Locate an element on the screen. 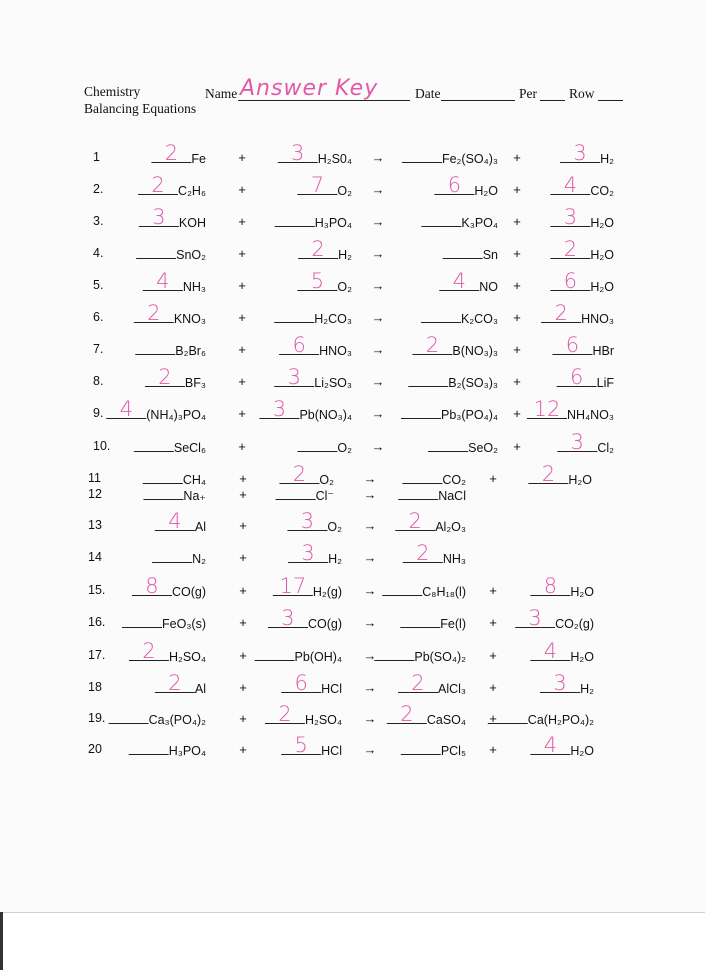 The image size is (705, 971). coefficient-value: 2 is located at coordinates (158, 185).